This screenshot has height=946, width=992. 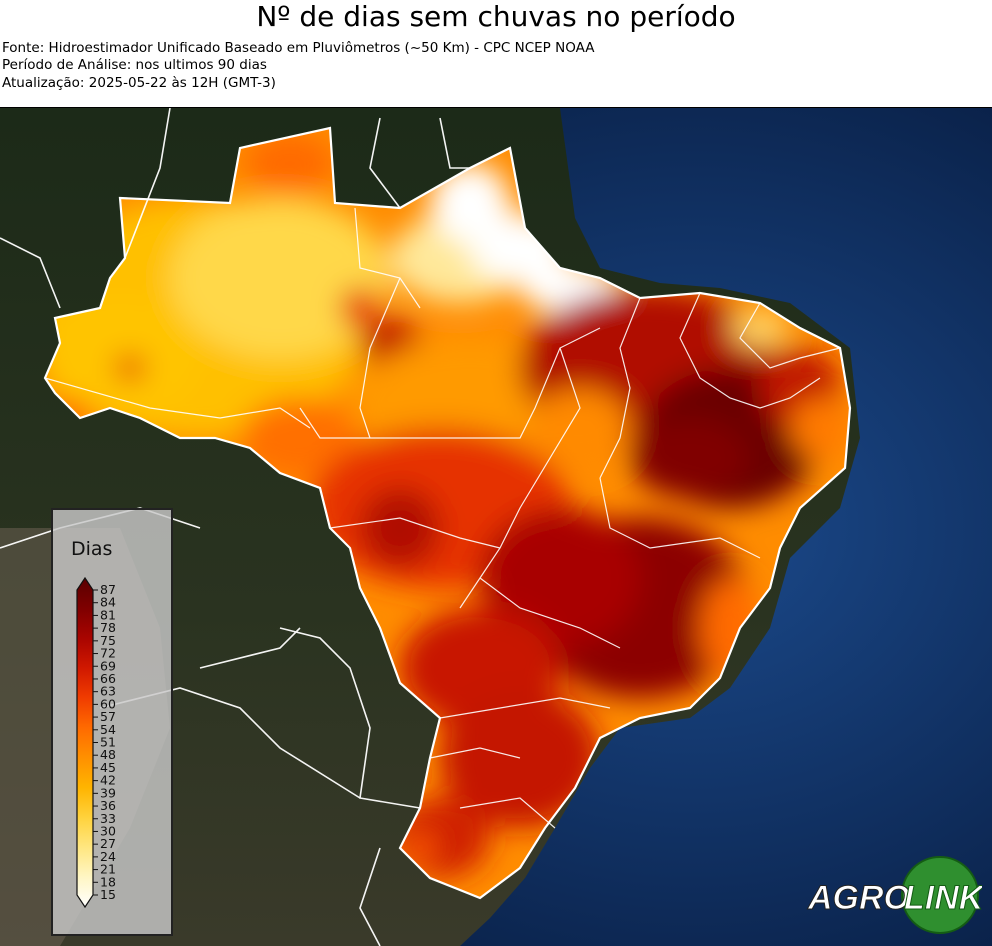 What do you see at coordinates (85, 742) in the screenshot?
I see `legend-color-bar` at bounding box center [85, 742].